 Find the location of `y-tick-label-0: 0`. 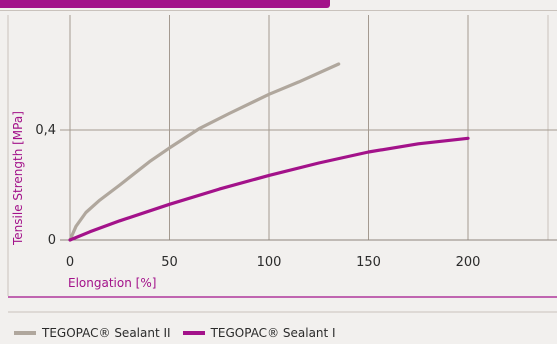

y-tick-label-0: 0 is located at coordinates (52, 240).